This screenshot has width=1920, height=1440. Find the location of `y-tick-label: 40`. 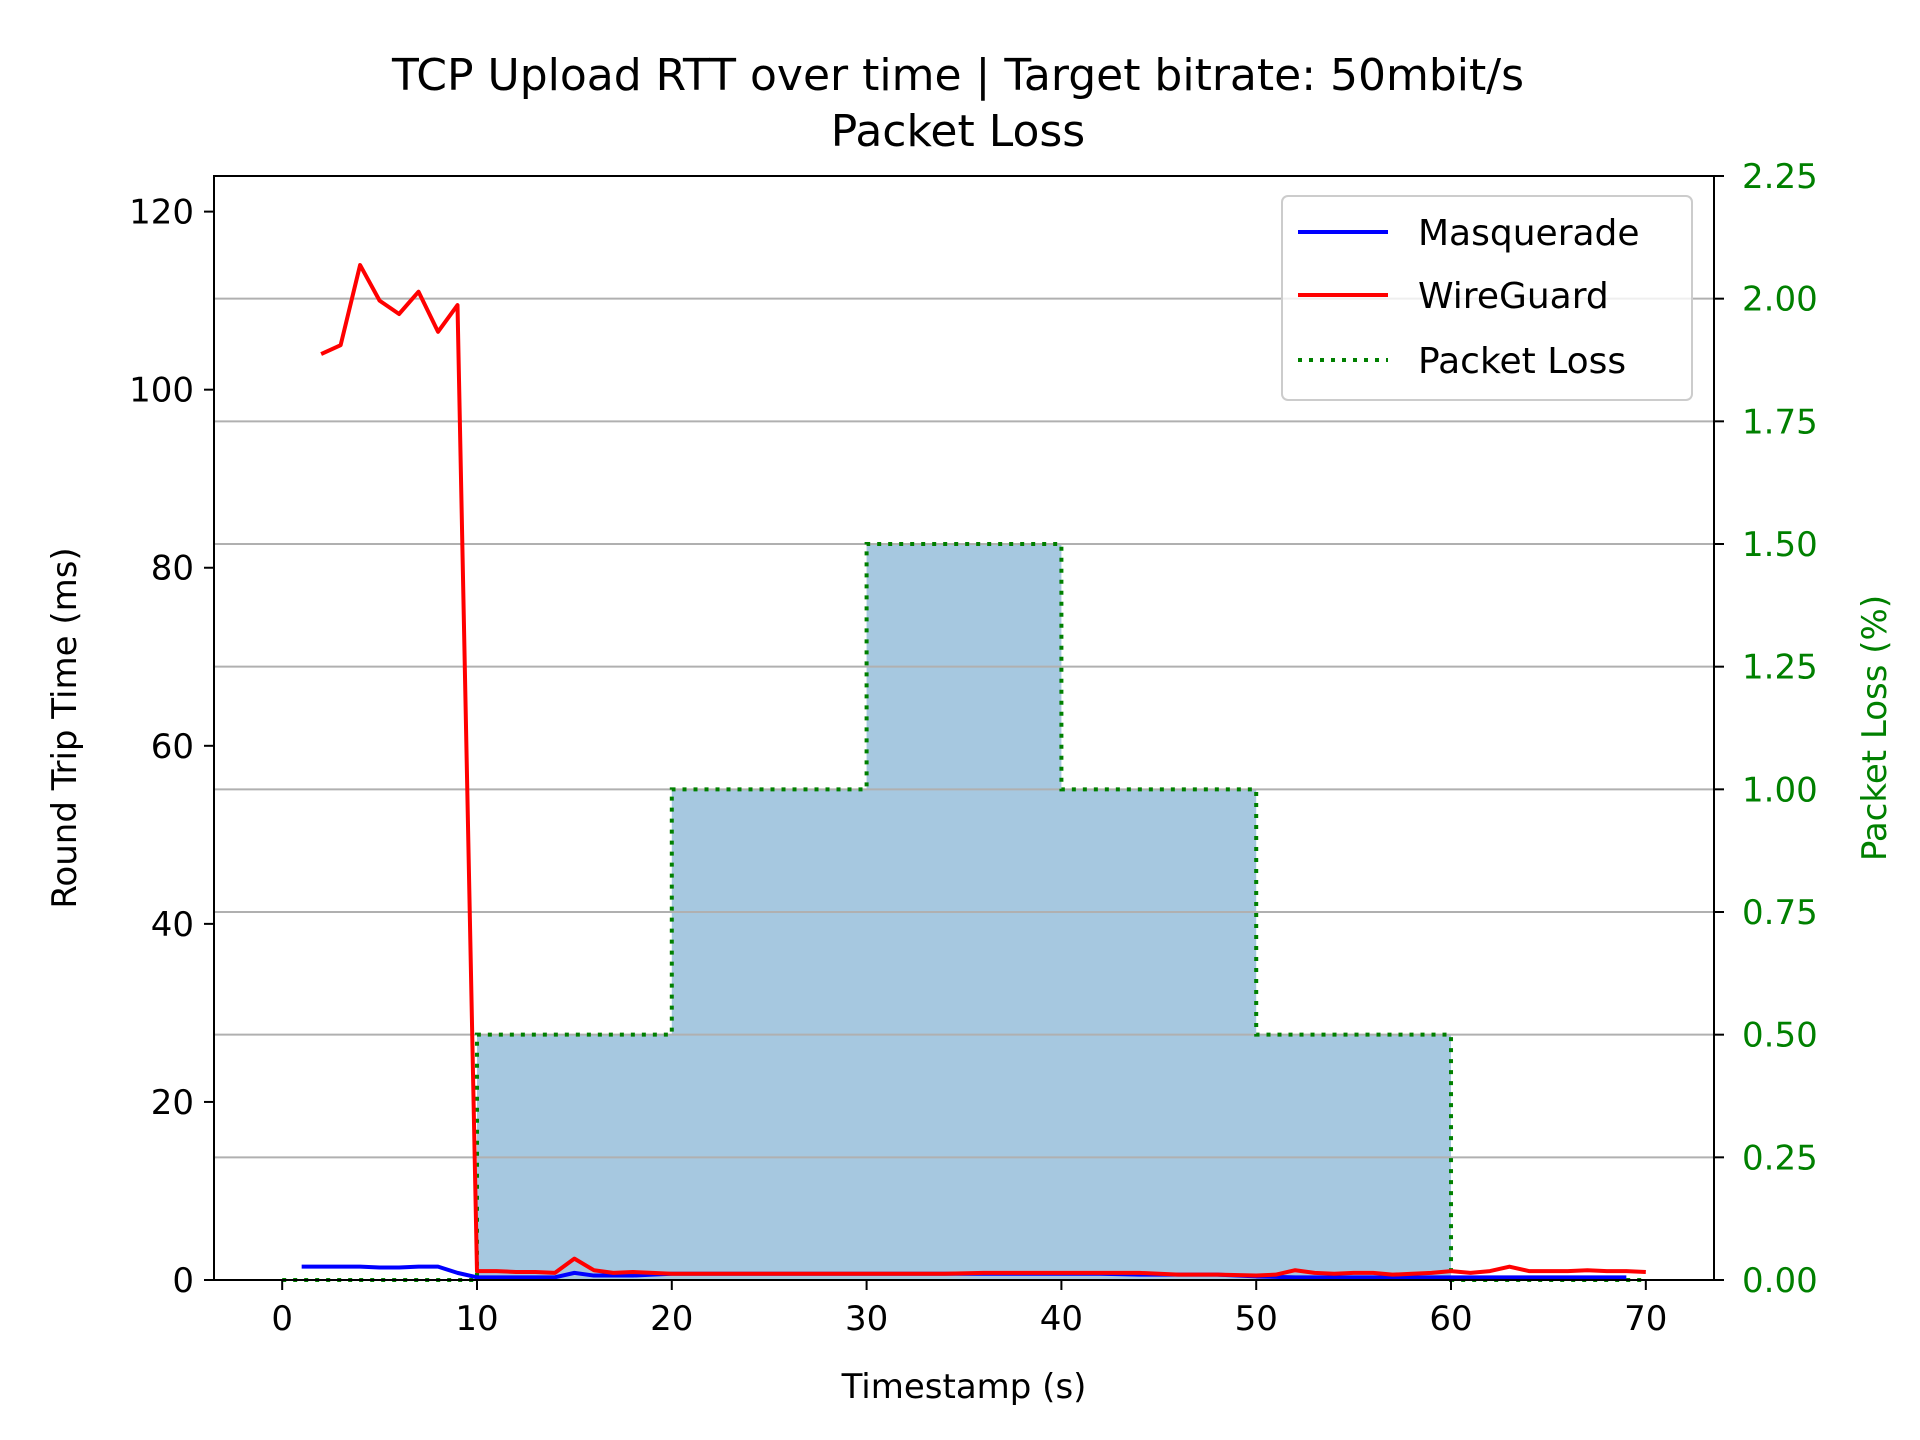

y-tick-label: 40 is located at coordinates (172, 925).